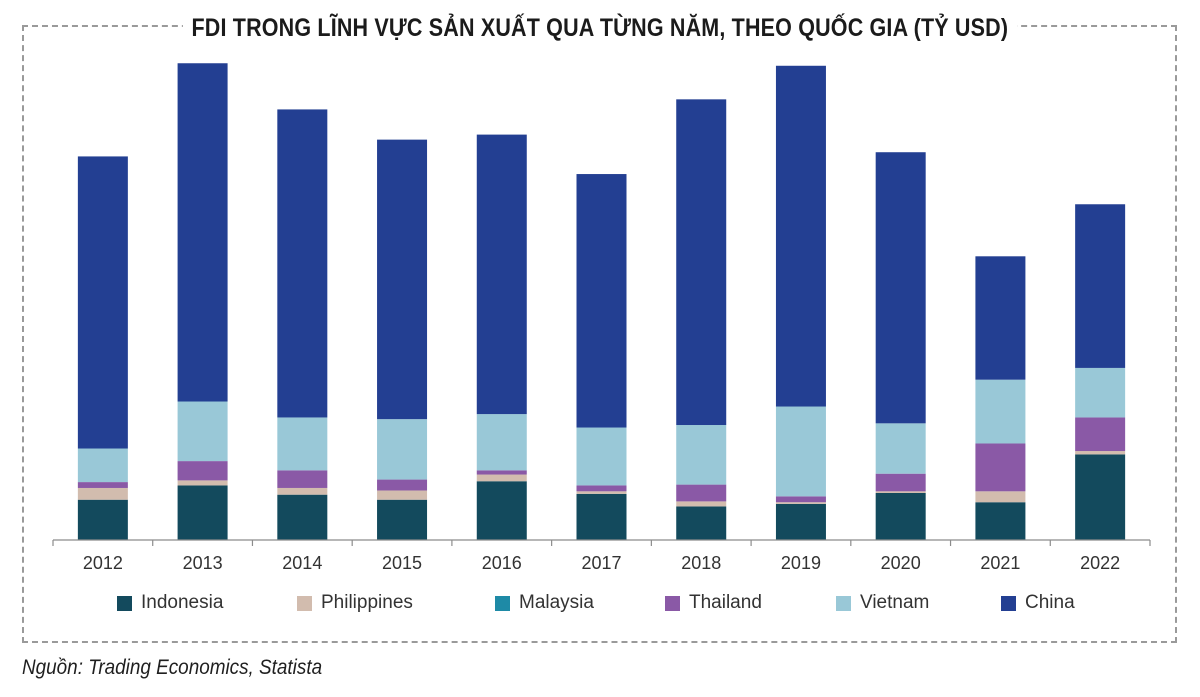  What do you see at coordinates (725, 602) in the screenshot?
I see `legend-label: Thailand` at bounding box center [725, 602].